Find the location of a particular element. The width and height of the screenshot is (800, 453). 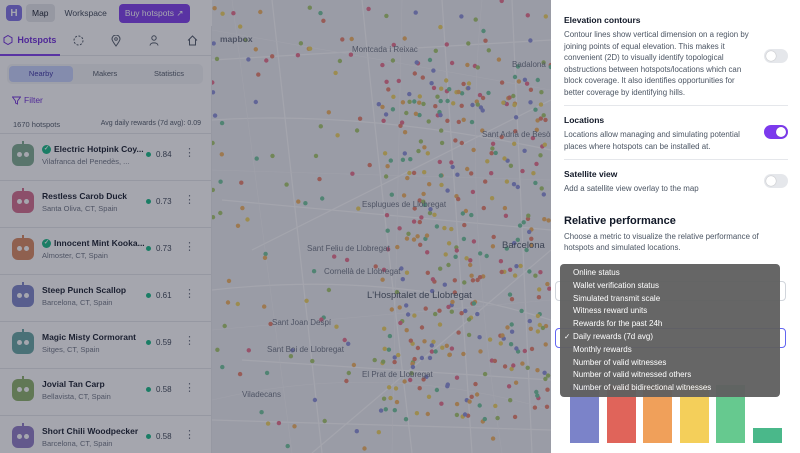

locations-toggle is located at coordinates (776, 132).